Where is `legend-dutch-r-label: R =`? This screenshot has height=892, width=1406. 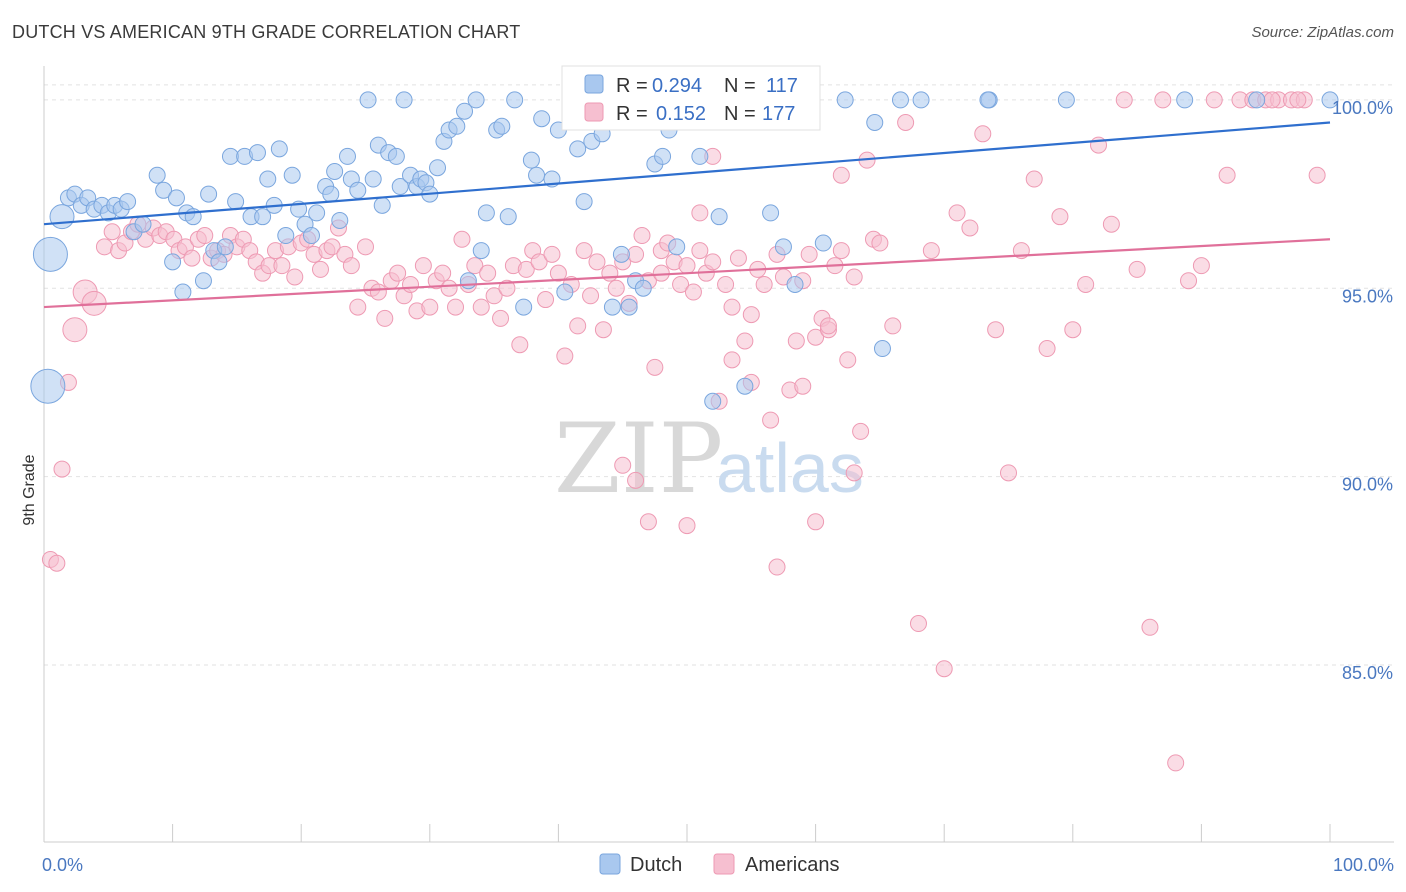 legend-dutch-r-label: R = is located at coordinates (632, 86).